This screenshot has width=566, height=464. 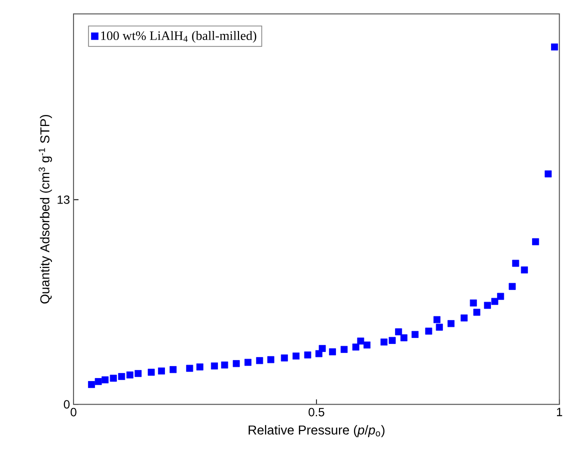 What do you see at coordinates (559, 412) in the screenshot?
I see `x-tick-label: 1` at bounding box center [559, 412].